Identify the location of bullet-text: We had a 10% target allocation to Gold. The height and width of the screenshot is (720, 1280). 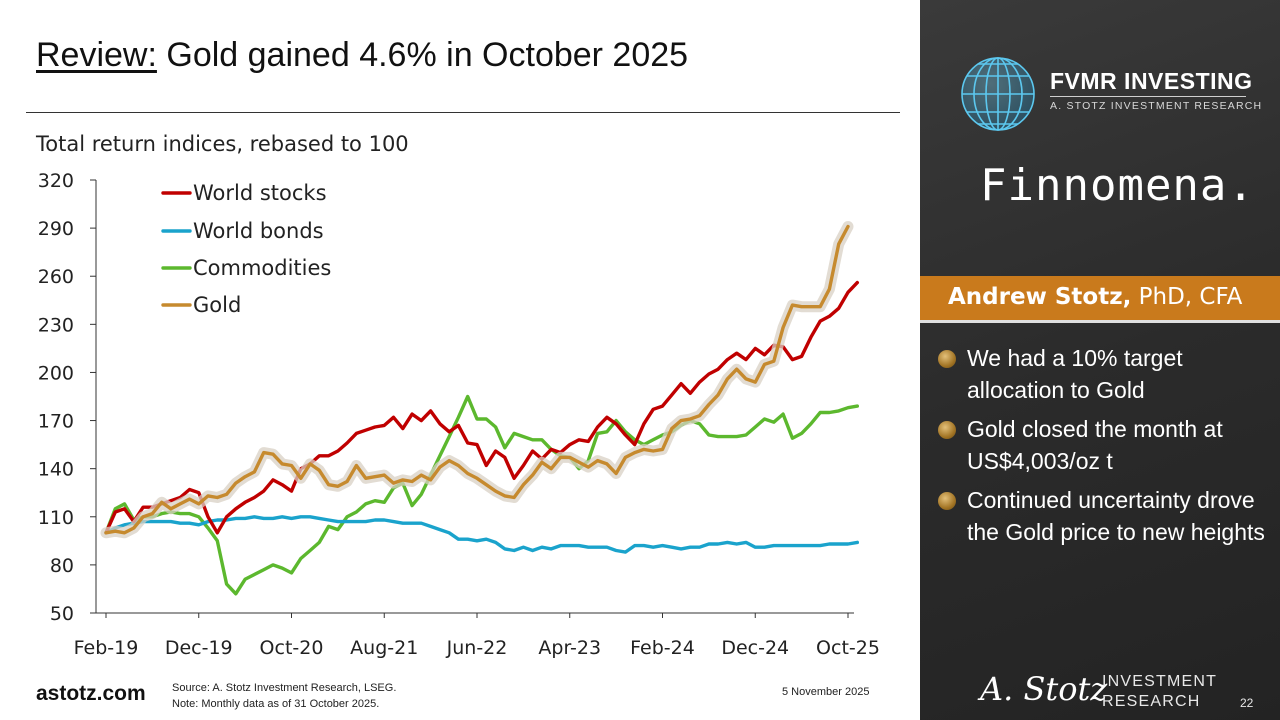
(1075, 374).